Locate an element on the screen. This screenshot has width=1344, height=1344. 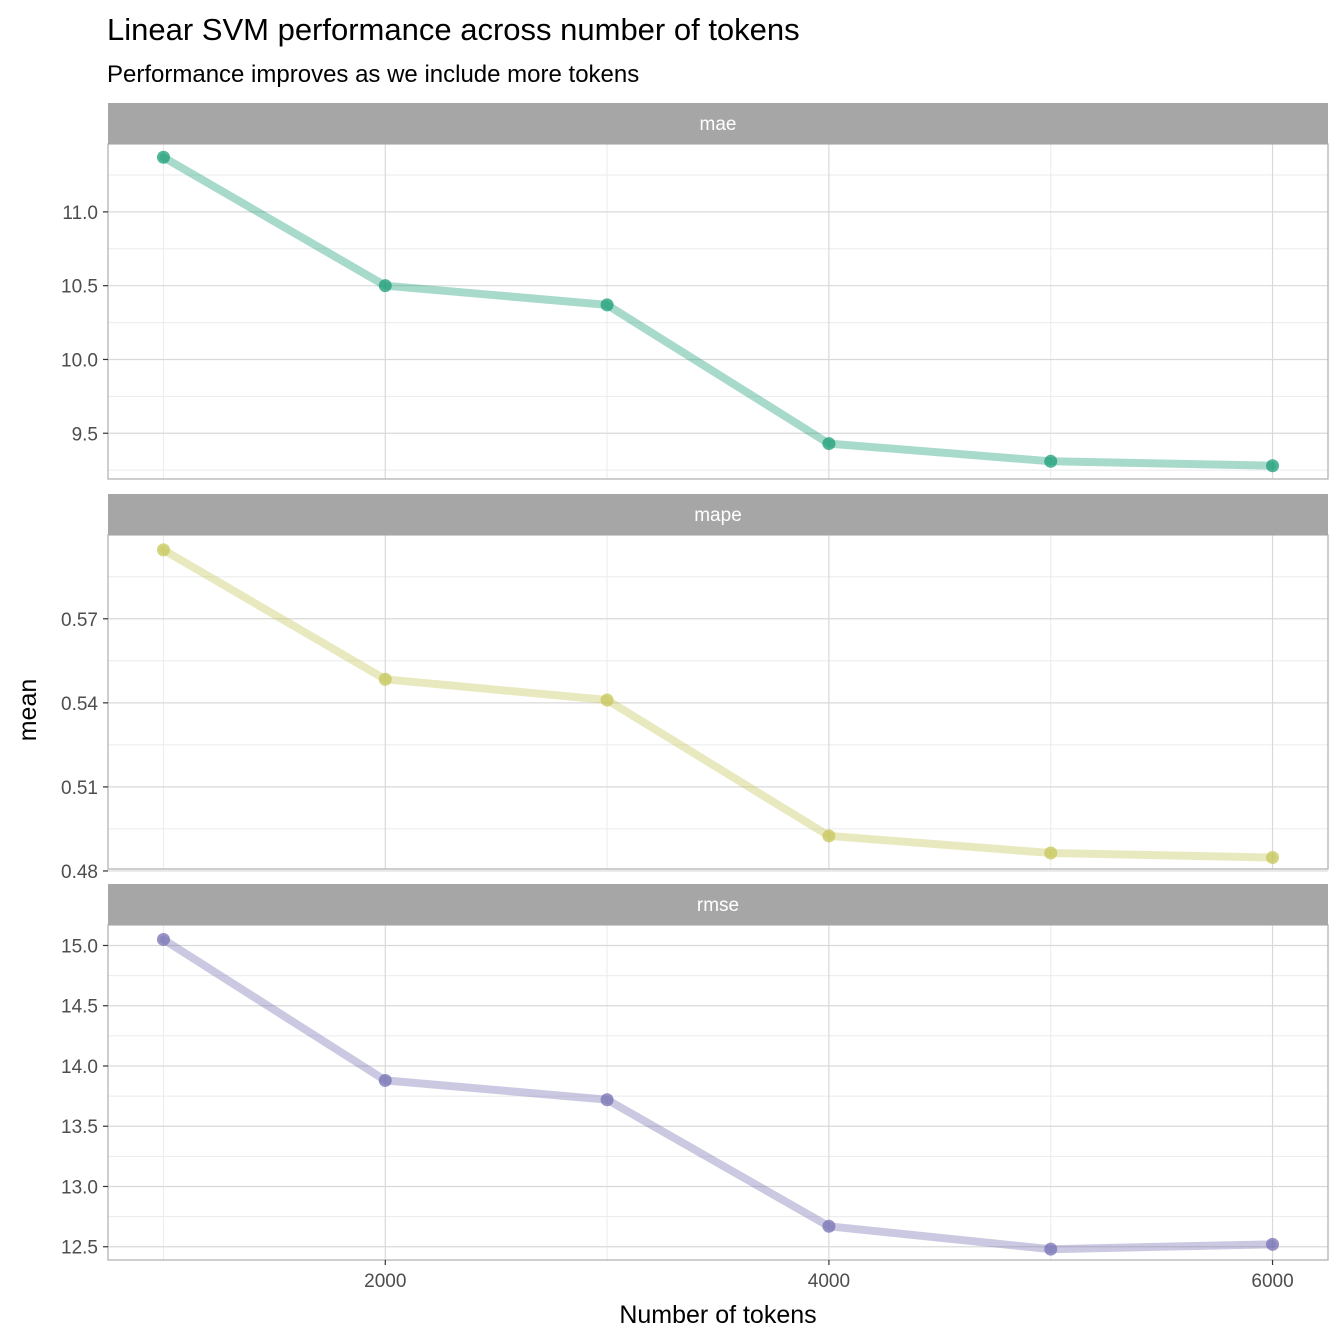
x-tick-label: 4000 is located at coordinates (829, 1281).